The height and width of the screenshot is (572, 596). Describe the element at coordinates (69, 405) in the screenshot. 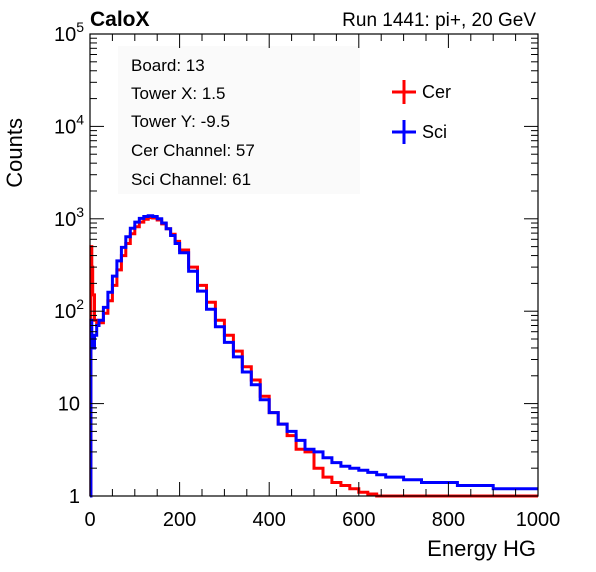

I see `y-tick-label: 10` at that location.